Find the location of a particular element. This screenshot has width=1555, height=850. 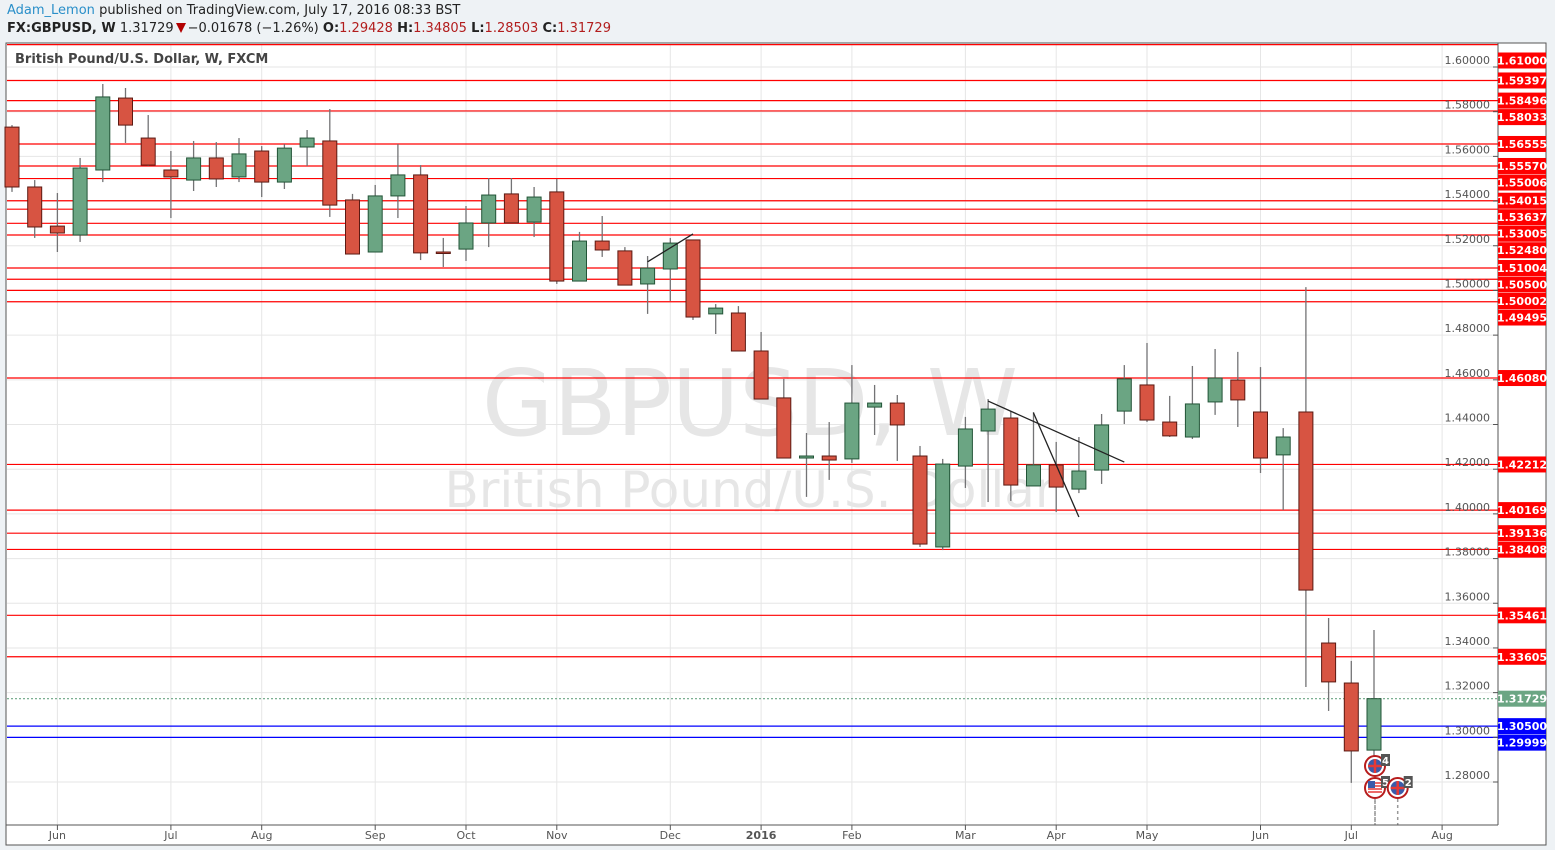

chart-legend: British Pound/U.S. Dollar, W, FXCM is located at coordinates (142, 59).